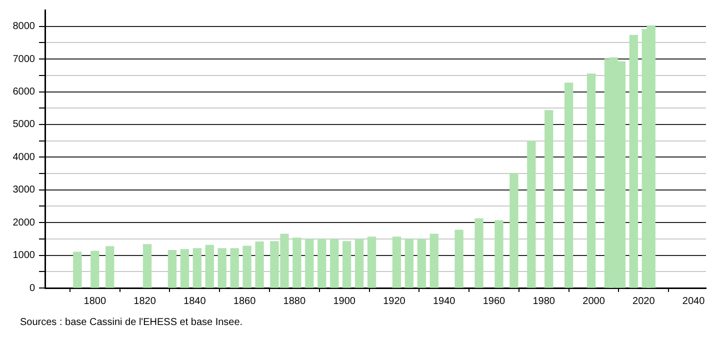 This screenshot has width=710, height=340. What do you see at coordinates (544, 301) in the screenshot?
I see `x-tick-label: 1980` at bounding box center [544, 301].